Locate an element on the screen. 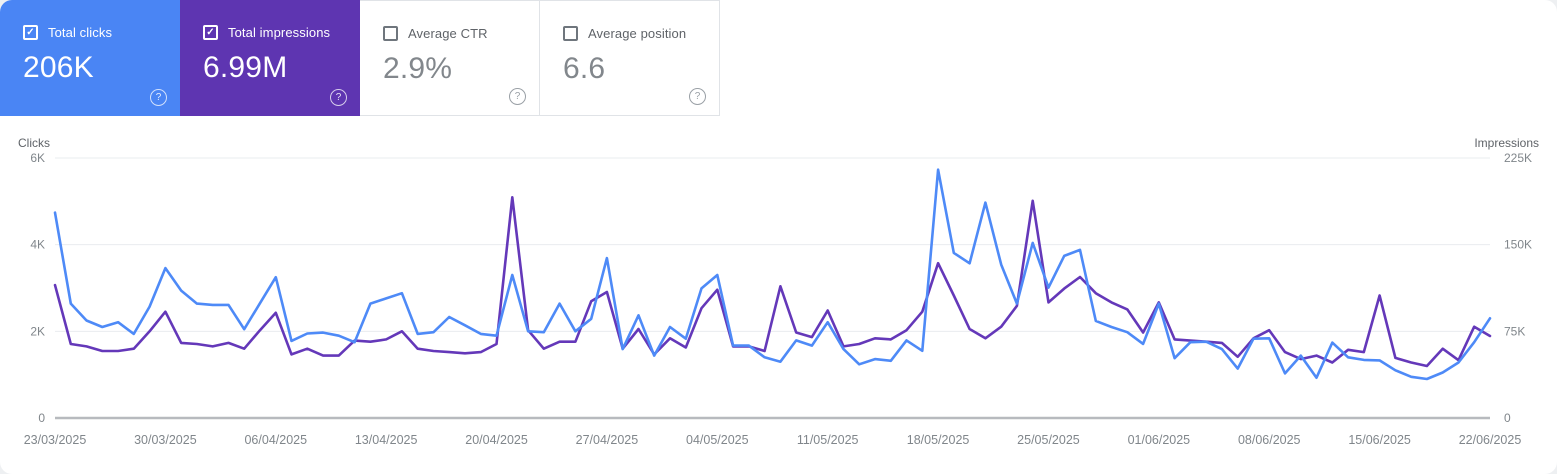 The image size is (1557, 474). metric-card-total-impressions: ✓ Total impressions 6.99M? is located at coordinates (270, 58).